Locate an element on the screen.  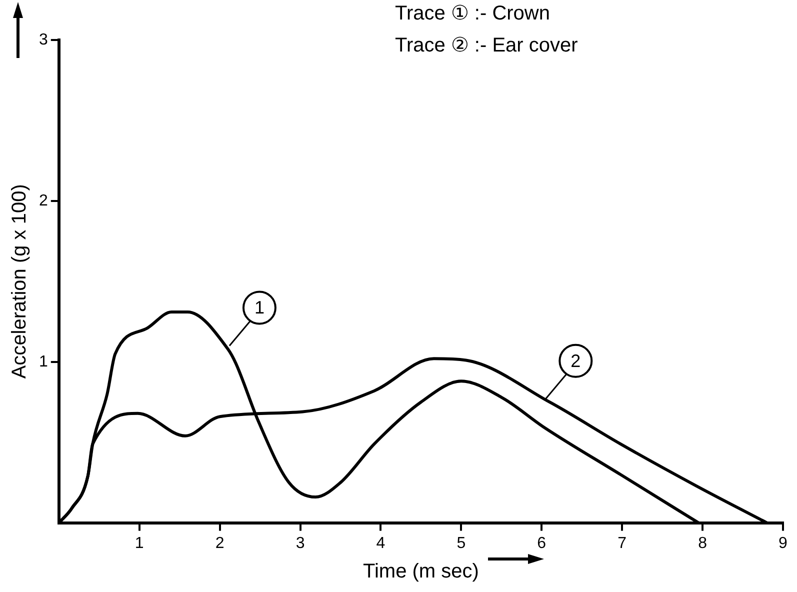
annotation: 2 is located at coordinates (575, 360).